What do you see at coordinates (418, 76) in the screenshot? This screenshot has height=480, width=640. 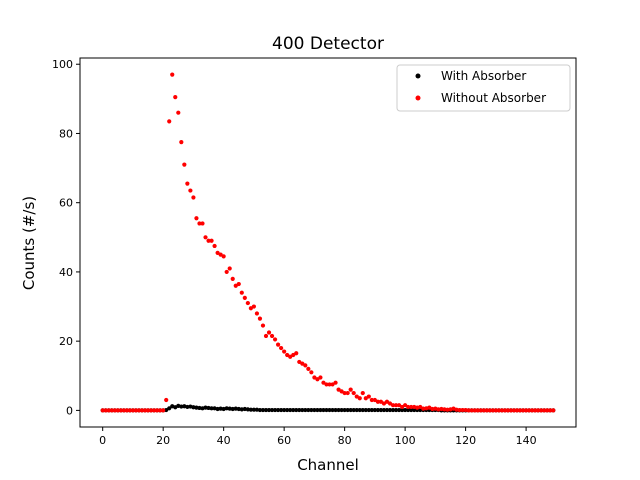 I see `legend-marker-with-absorber` at bounding box center [418, 76].